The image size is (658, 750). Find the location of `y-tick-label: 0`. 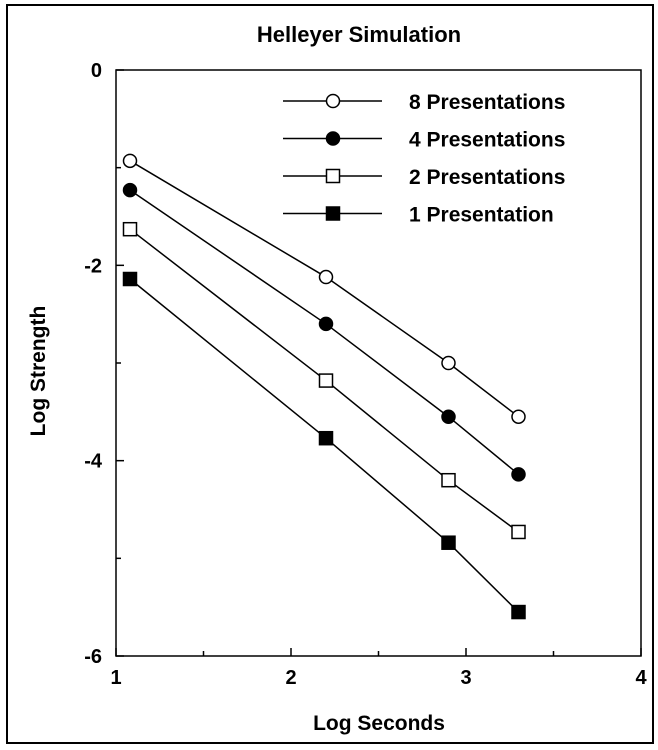

y-tick-label: 0 is located at coordinates (96, 71).